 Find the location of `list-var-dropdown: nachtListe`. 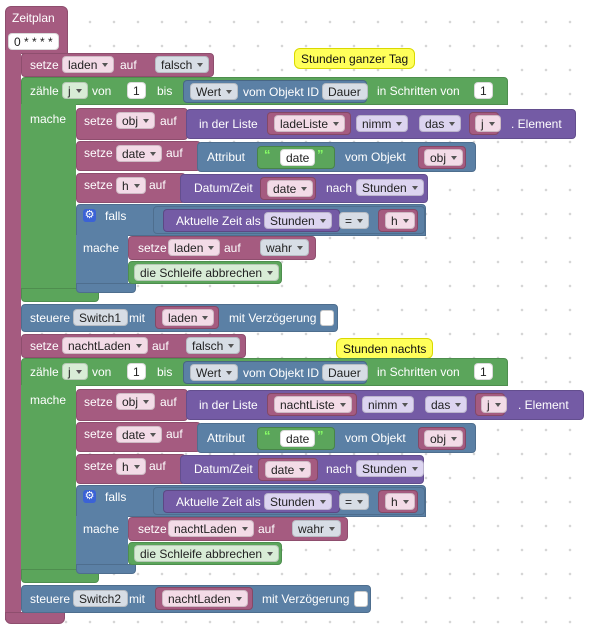

list-var-dropdown: nachtListe is located at coordinates (313, 404).